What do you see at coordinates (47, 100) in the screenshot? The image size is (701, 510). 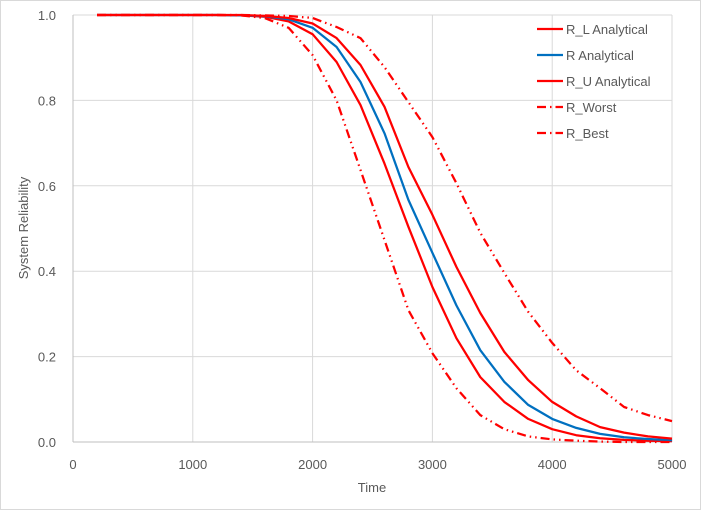 I see `y-tick-label: 0.8` at bounding box center [47, 100].